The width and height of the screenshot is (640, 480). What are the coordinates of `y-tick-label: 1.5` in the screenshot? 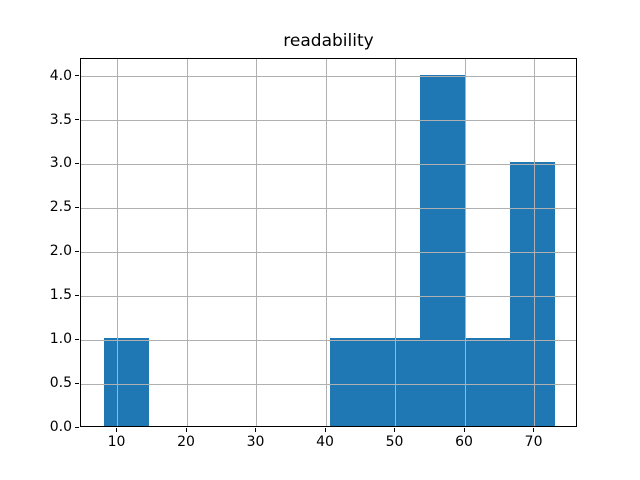 It's located at (60, 295).